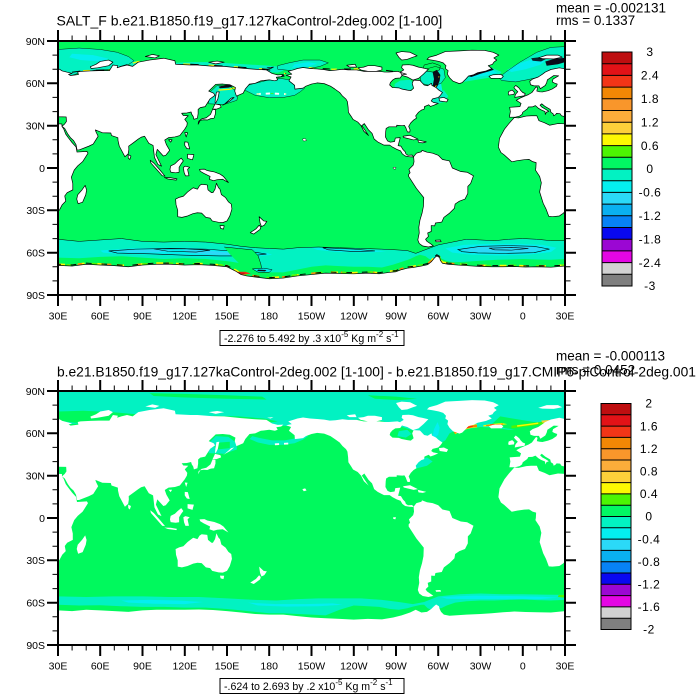  What do you see at coordinates (650, 146) in the screenshot?
I see `svg-text: 0.6` at bounding box center [650, 146].